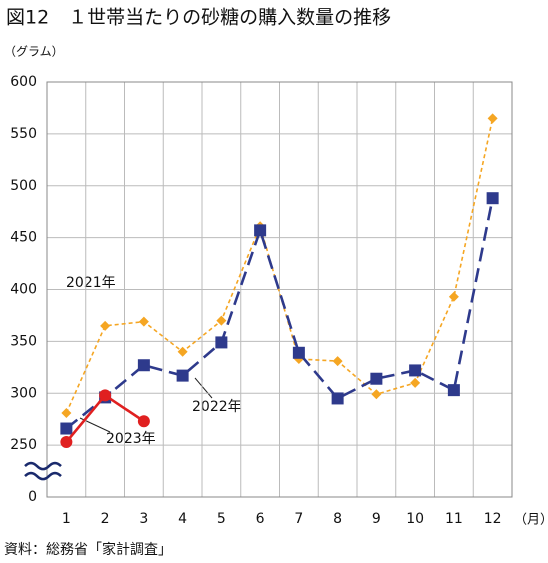  What do you see at coordinates (203, 388) in the screenshot?
I see `leader-line` at bounding box center [203, 388].